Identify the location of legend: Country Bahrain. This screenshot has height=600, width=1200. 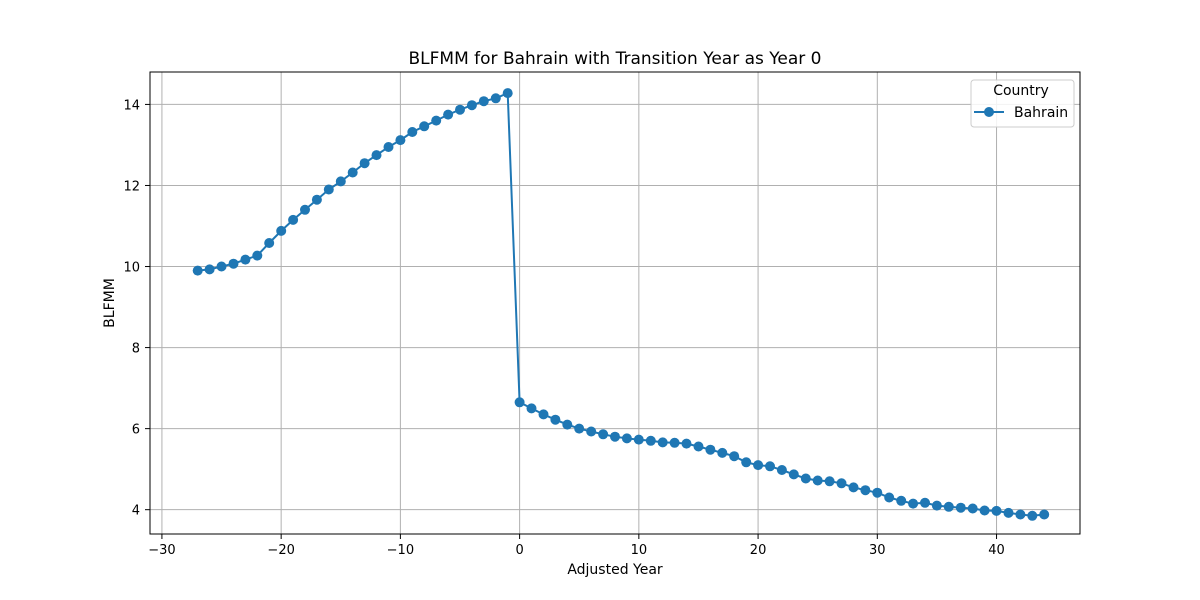
(1022, 103).